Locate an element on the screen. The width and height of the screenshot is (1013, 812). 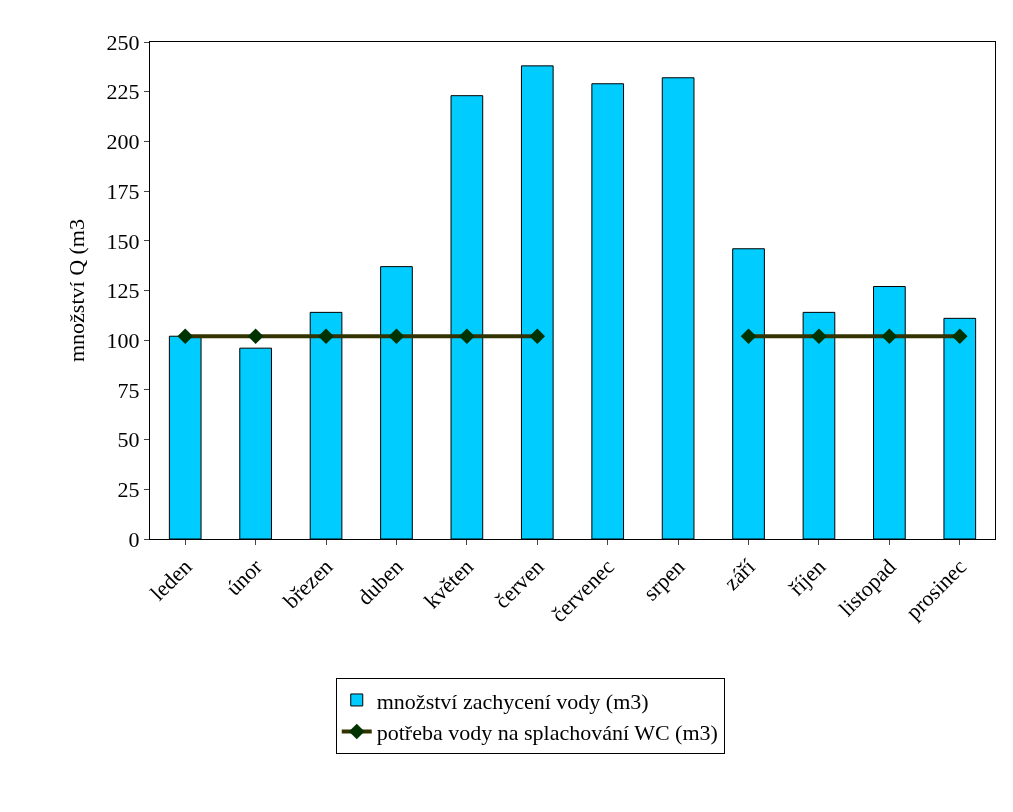
y-tick-label: 75 is located at coordinates (128, 390).